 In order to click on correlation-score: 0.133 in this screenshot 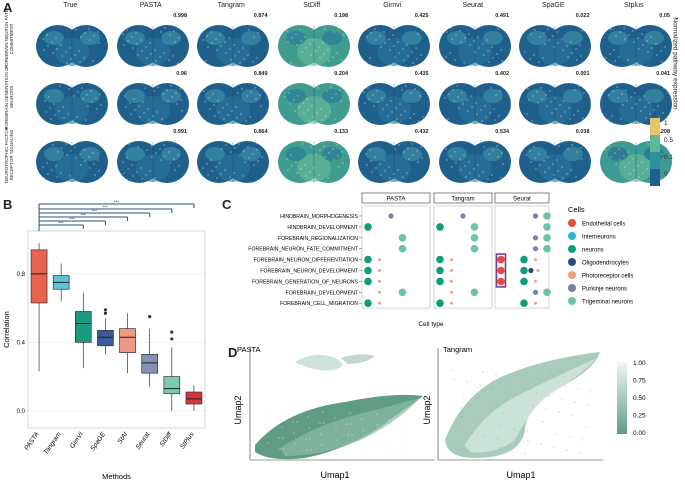, I will do `click(341, 132)`.